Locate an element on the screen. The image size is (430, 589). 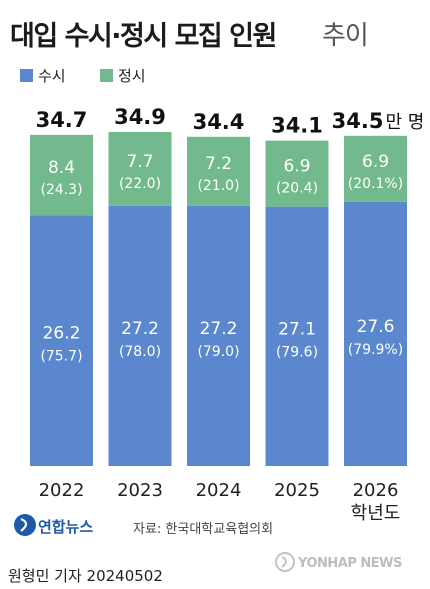
x-tick-label-2024: 2024 is located at coordinates (219, 490).